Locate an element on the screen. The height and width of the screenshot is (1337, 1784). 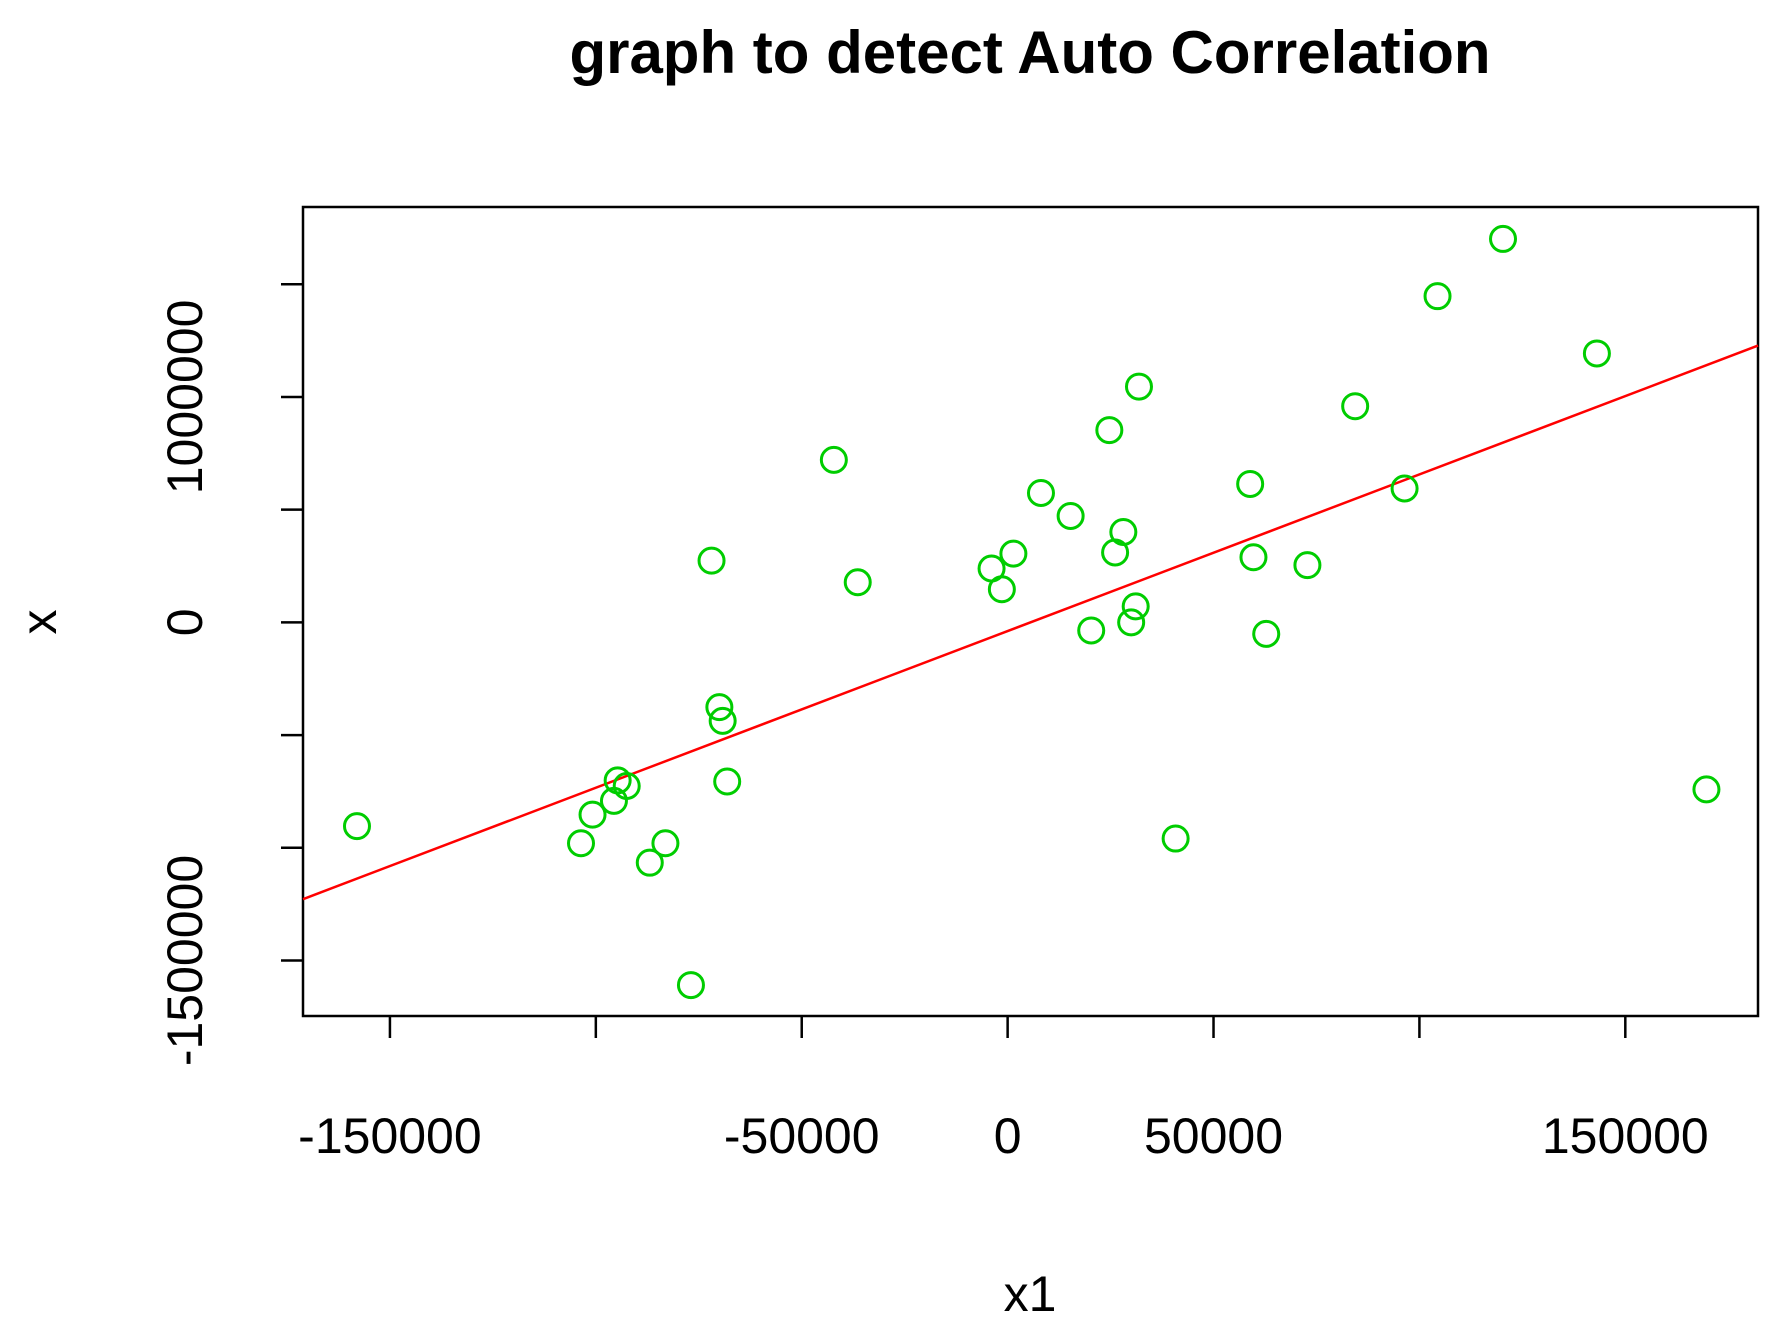
x-tick-label: -50000 is located at coordinates (802, 1136).